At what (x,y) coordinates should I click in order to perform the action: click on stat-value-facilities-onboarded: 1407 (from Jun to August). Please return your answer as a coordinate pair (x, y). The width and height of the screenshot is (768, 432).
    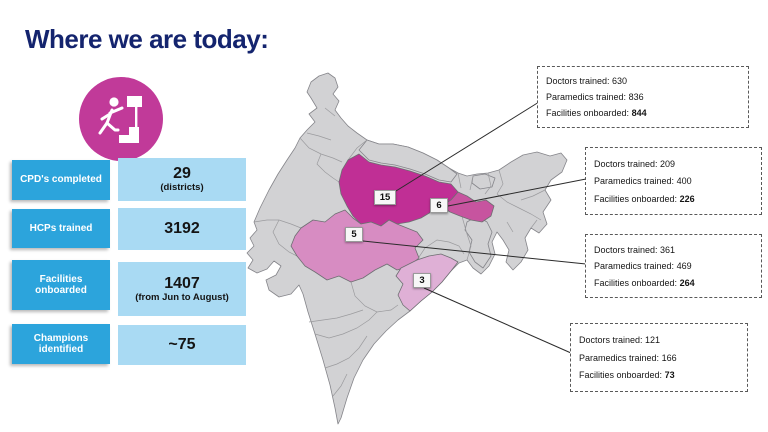
    Looking at the image, I should click on (182, 289).